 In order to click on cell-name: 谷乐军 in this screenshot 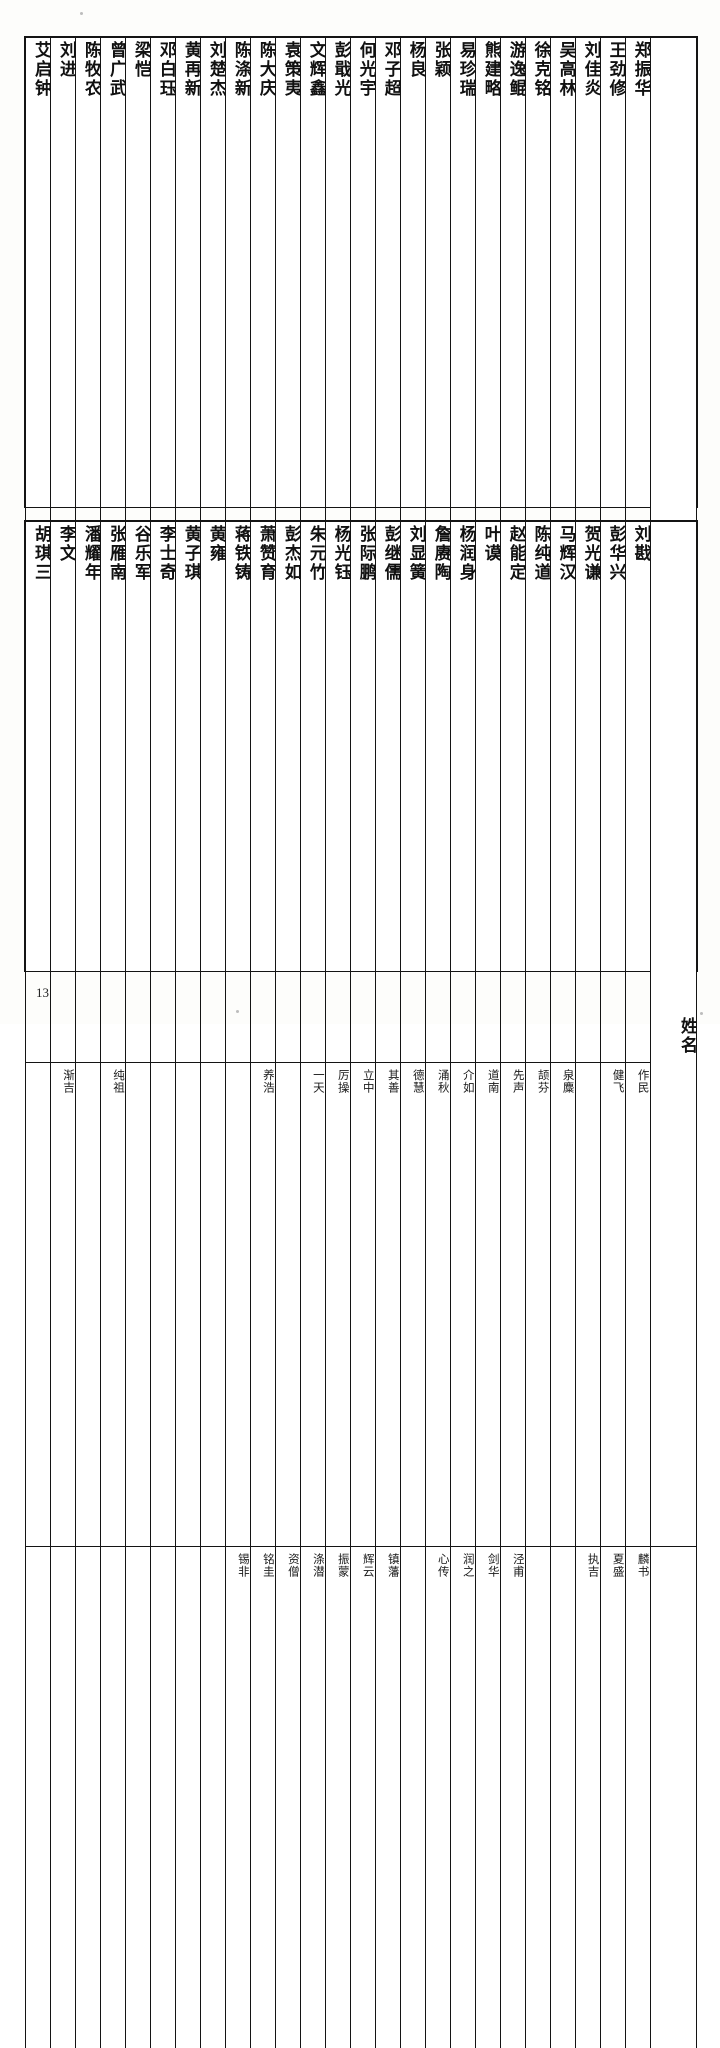, I will do `click(137, 1034)`.